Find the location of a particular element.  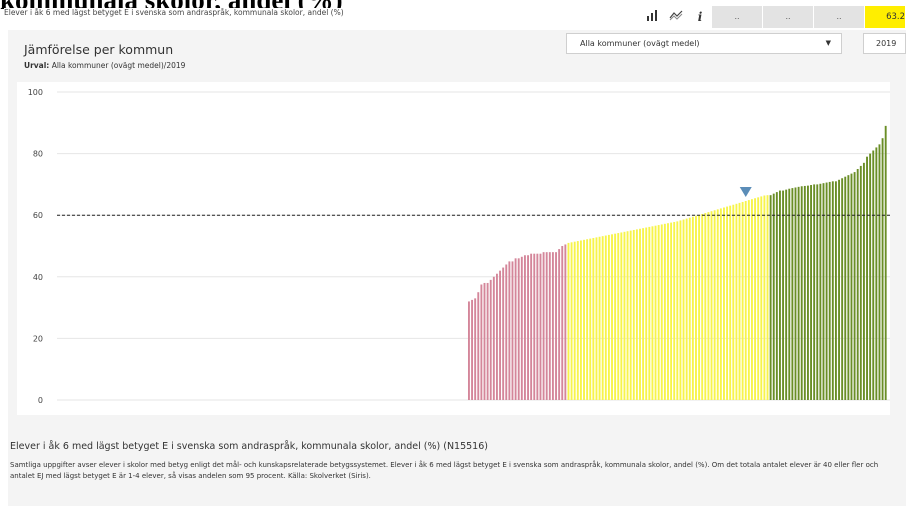

year-dropdown-value: 2019 is located at coordinates (886, 43).